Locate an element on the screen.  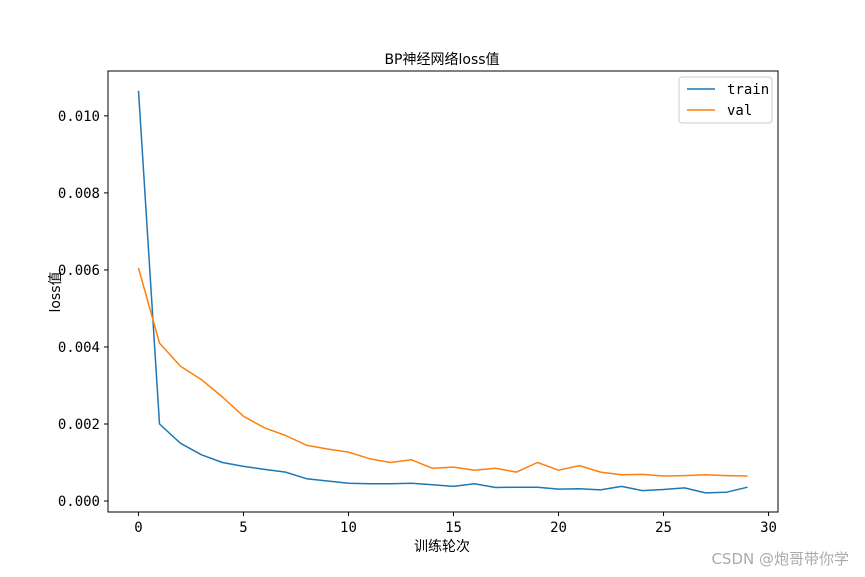
y-axis-label: loss值 is located at coordinates (56, 291).